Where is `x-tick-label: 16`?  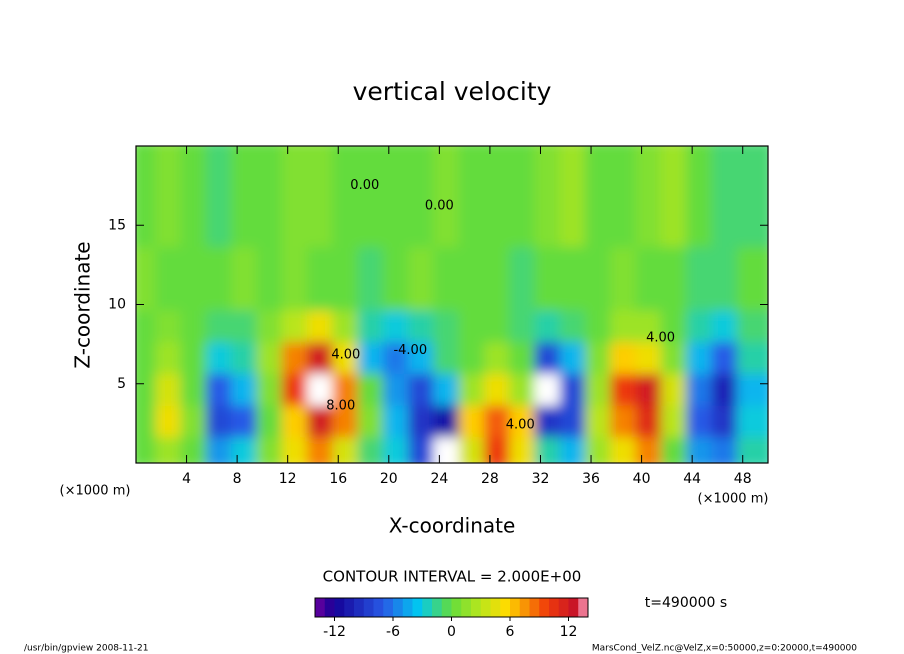
x-tick-label: 16 is located at coordinates (338, 479).